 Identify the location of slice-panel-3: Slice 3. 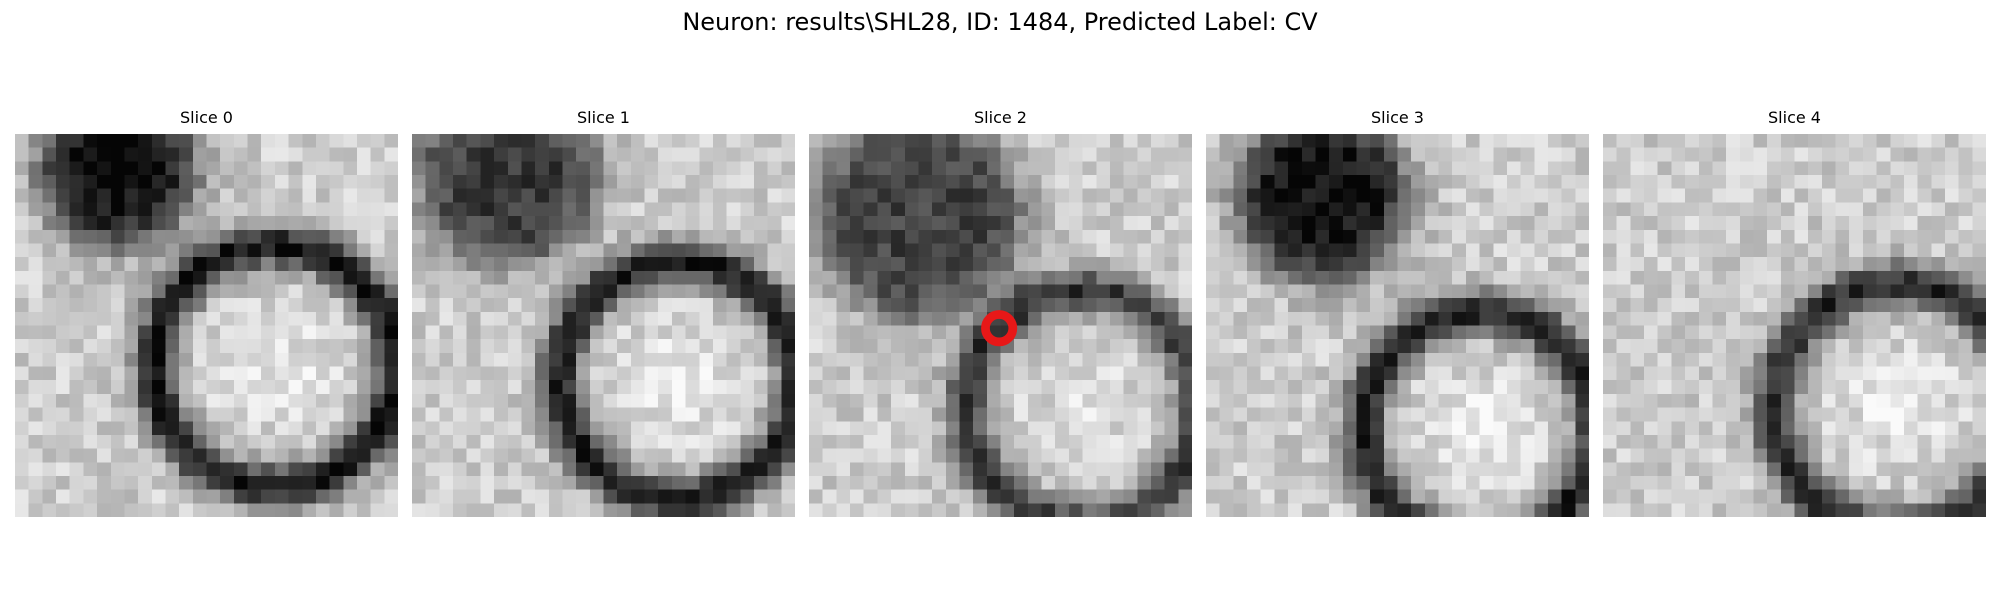
(1397, 312).